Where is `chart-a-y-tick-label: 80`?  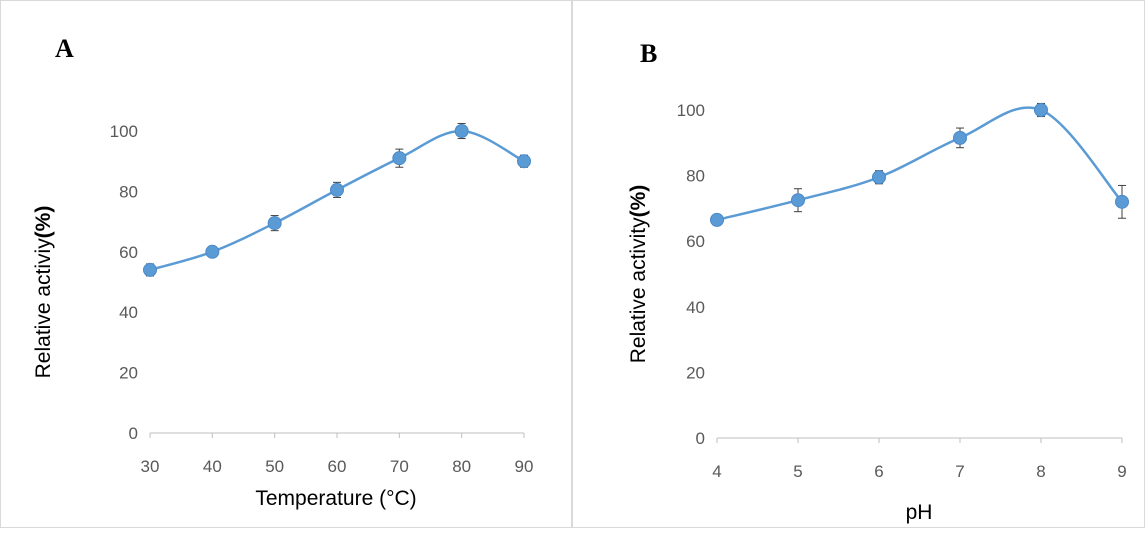 chart-a-y-tick-label: 80 is located at coordinates (128, 191).